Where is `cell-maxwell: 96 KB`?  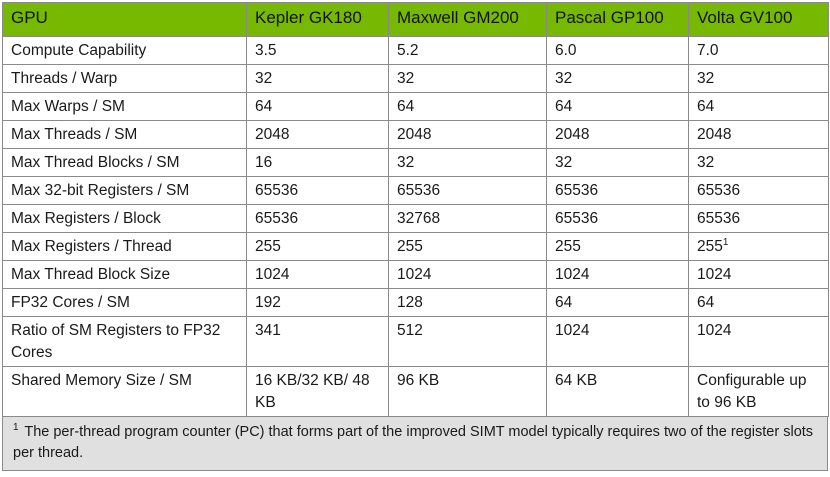 cell-maxwell: 96 KB is located at coordinates (467, 391).